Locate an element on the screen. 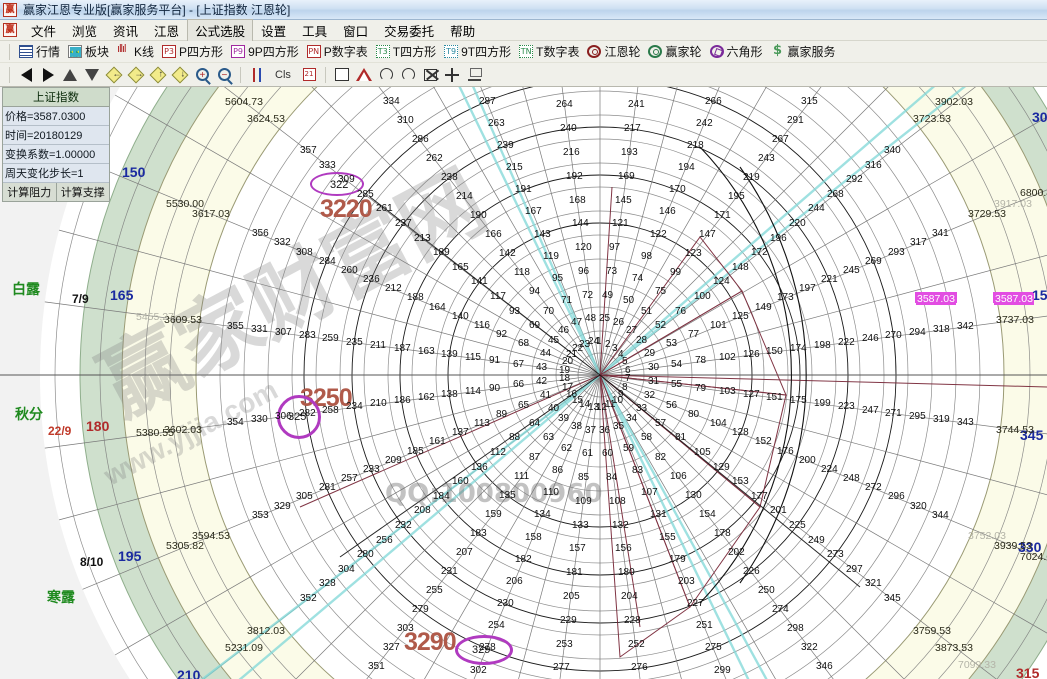 This screenshot has width=1047, height=679. sector-number: 110 is located at coordinates (551, 492).